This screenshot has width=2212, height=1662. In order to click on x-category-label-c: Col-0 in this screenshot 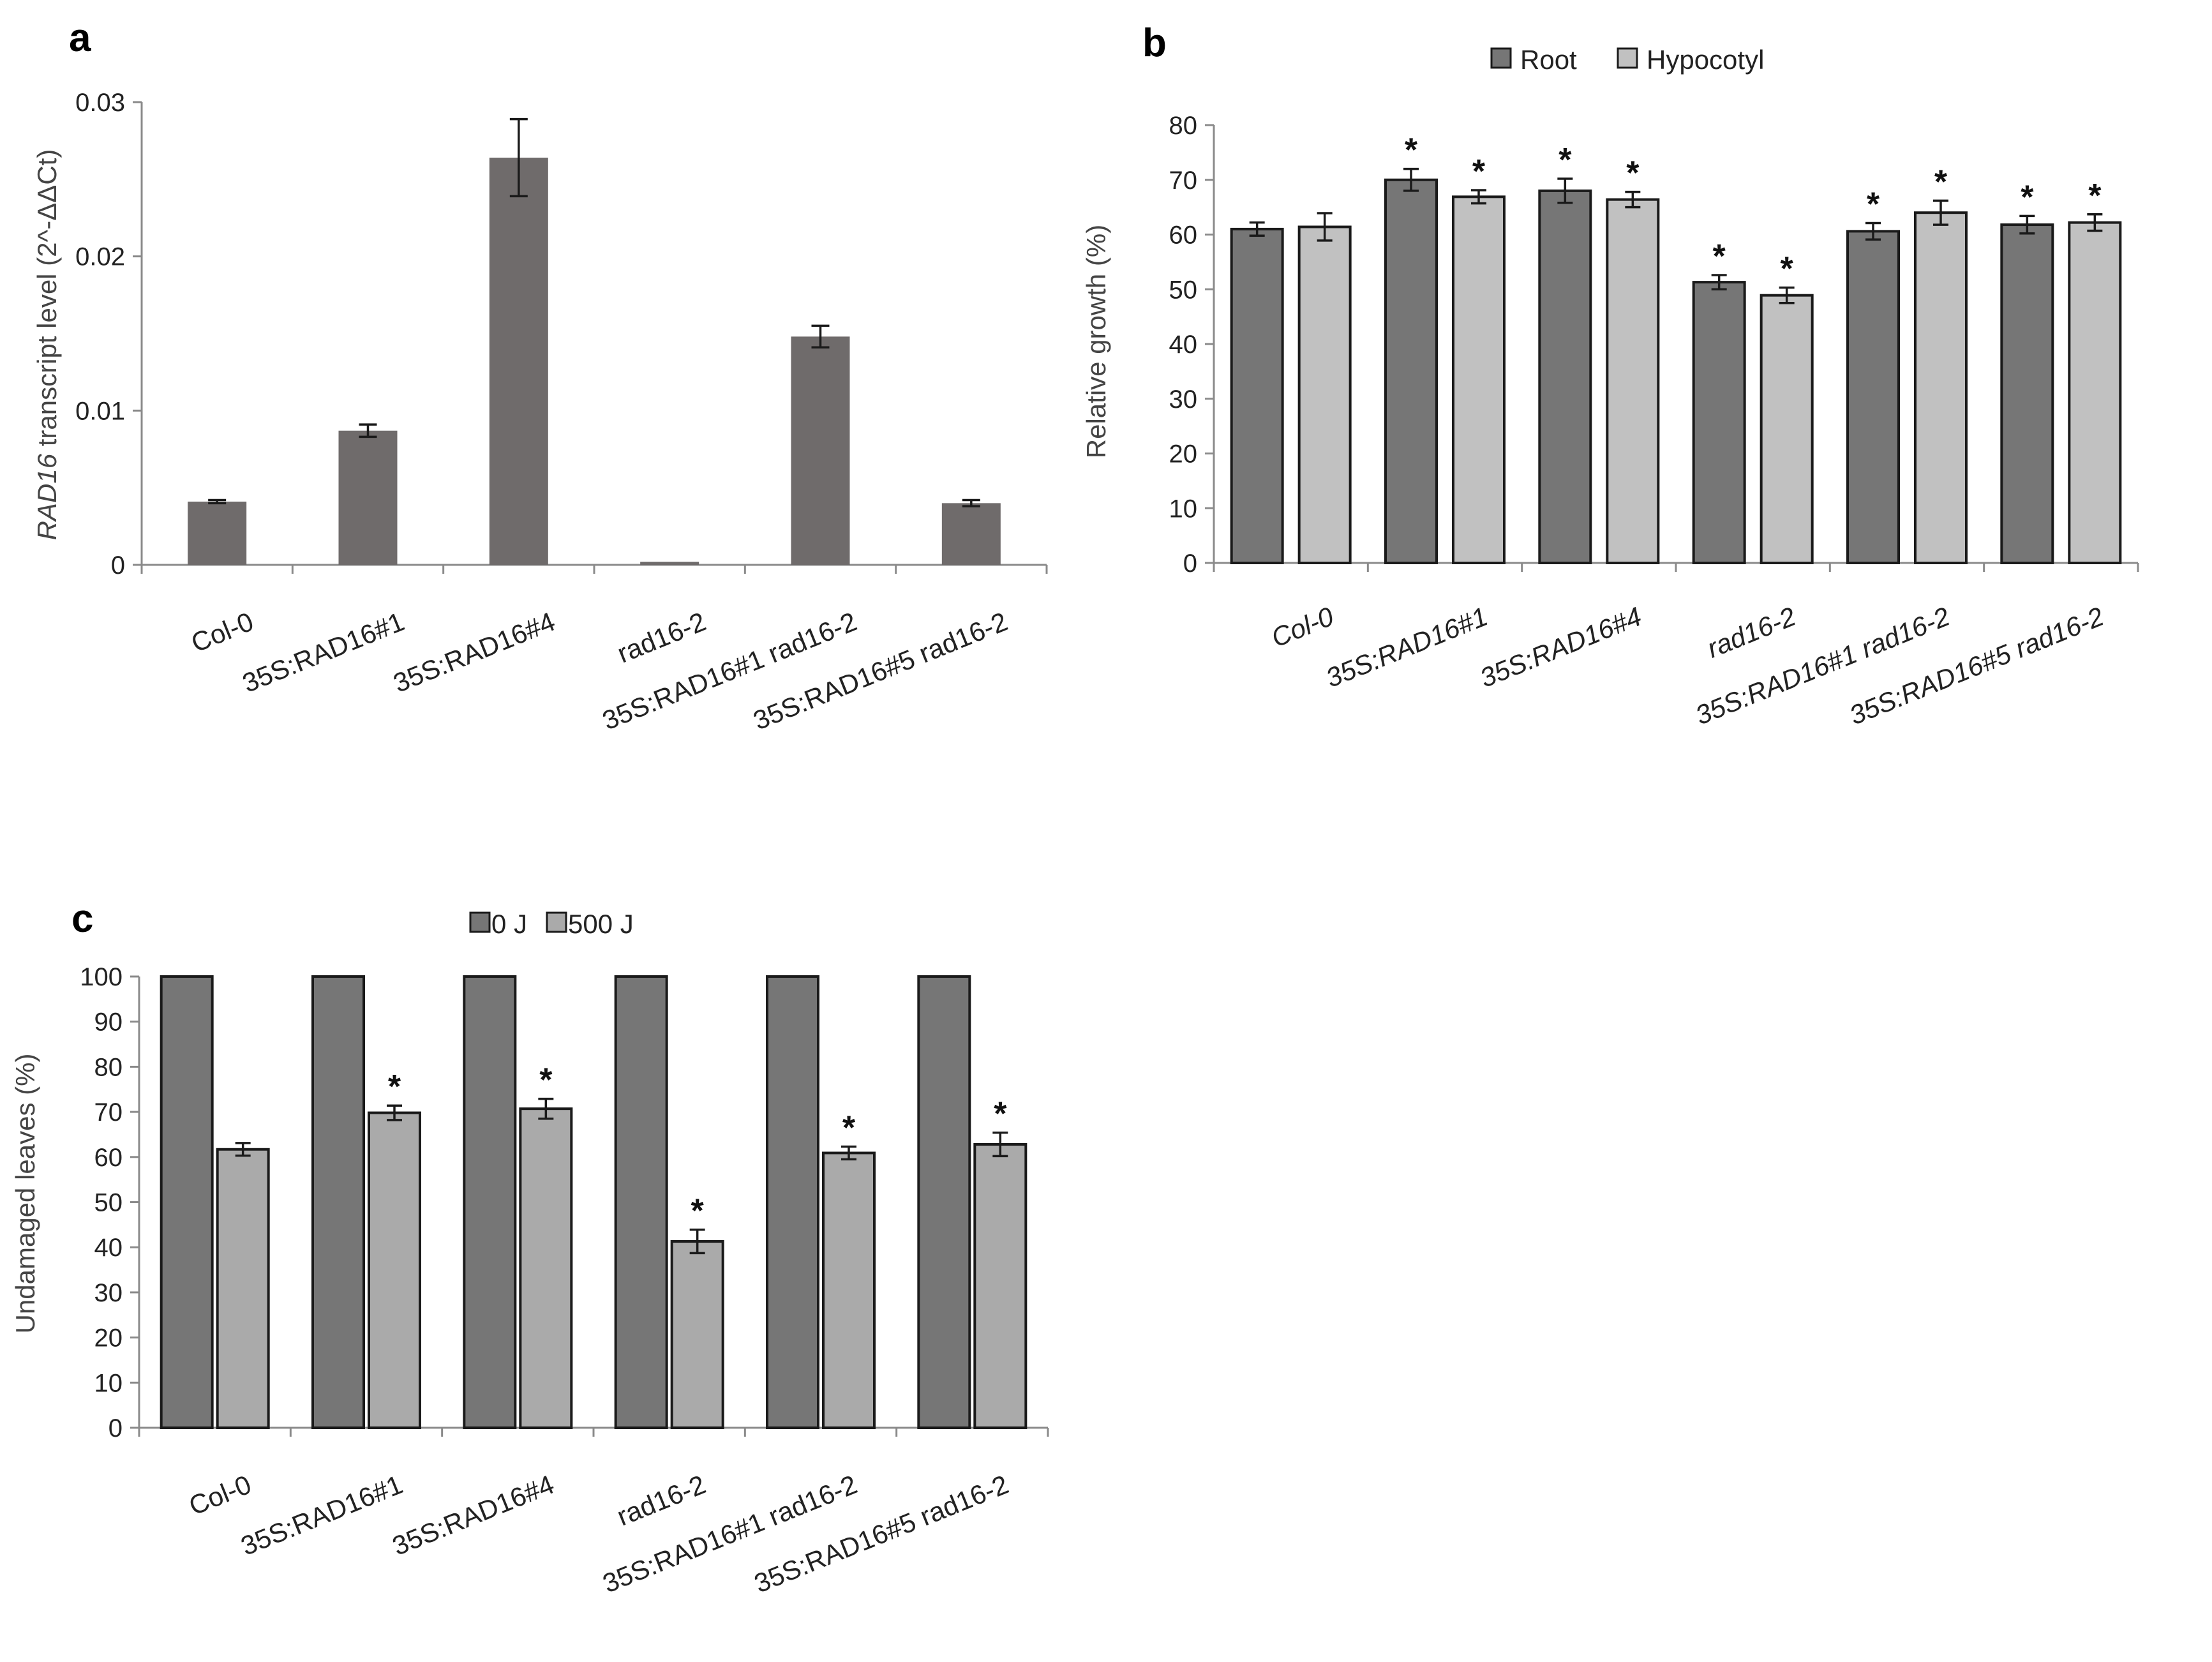, I will do `click(219, 1495)`.